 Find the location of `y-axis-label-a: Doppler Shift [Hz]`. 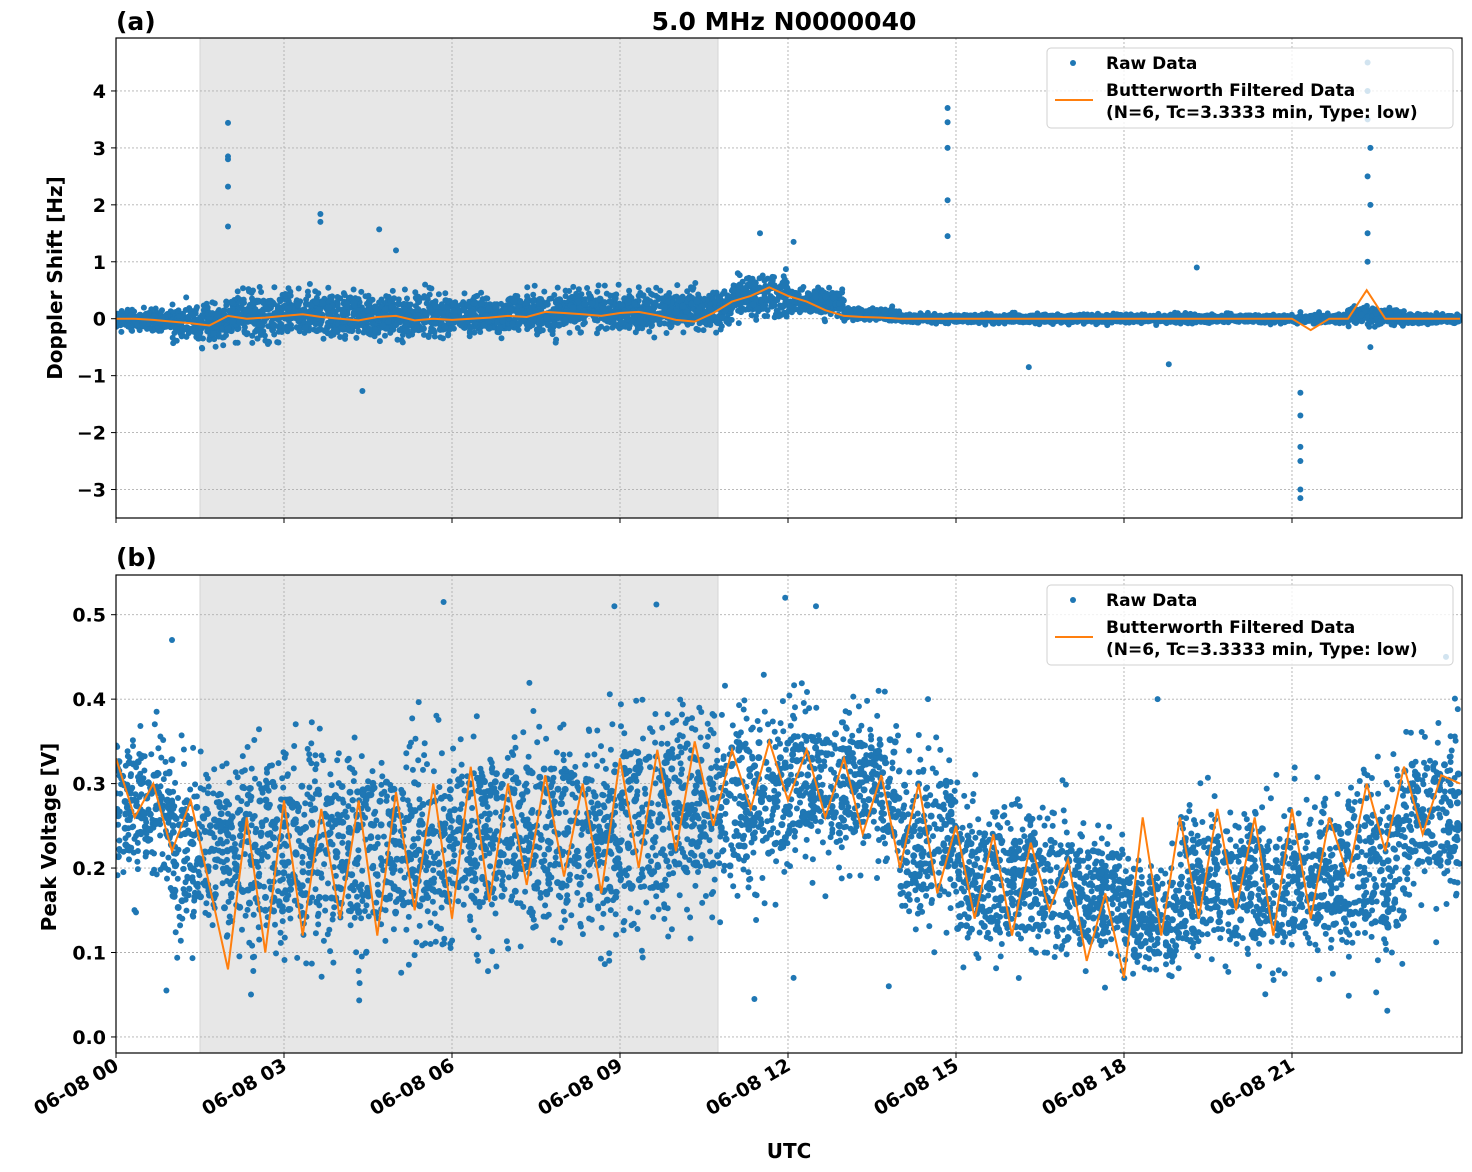

y-axis-label-a: Doppler Shift [Hz] is located at coordinates (55, 278).